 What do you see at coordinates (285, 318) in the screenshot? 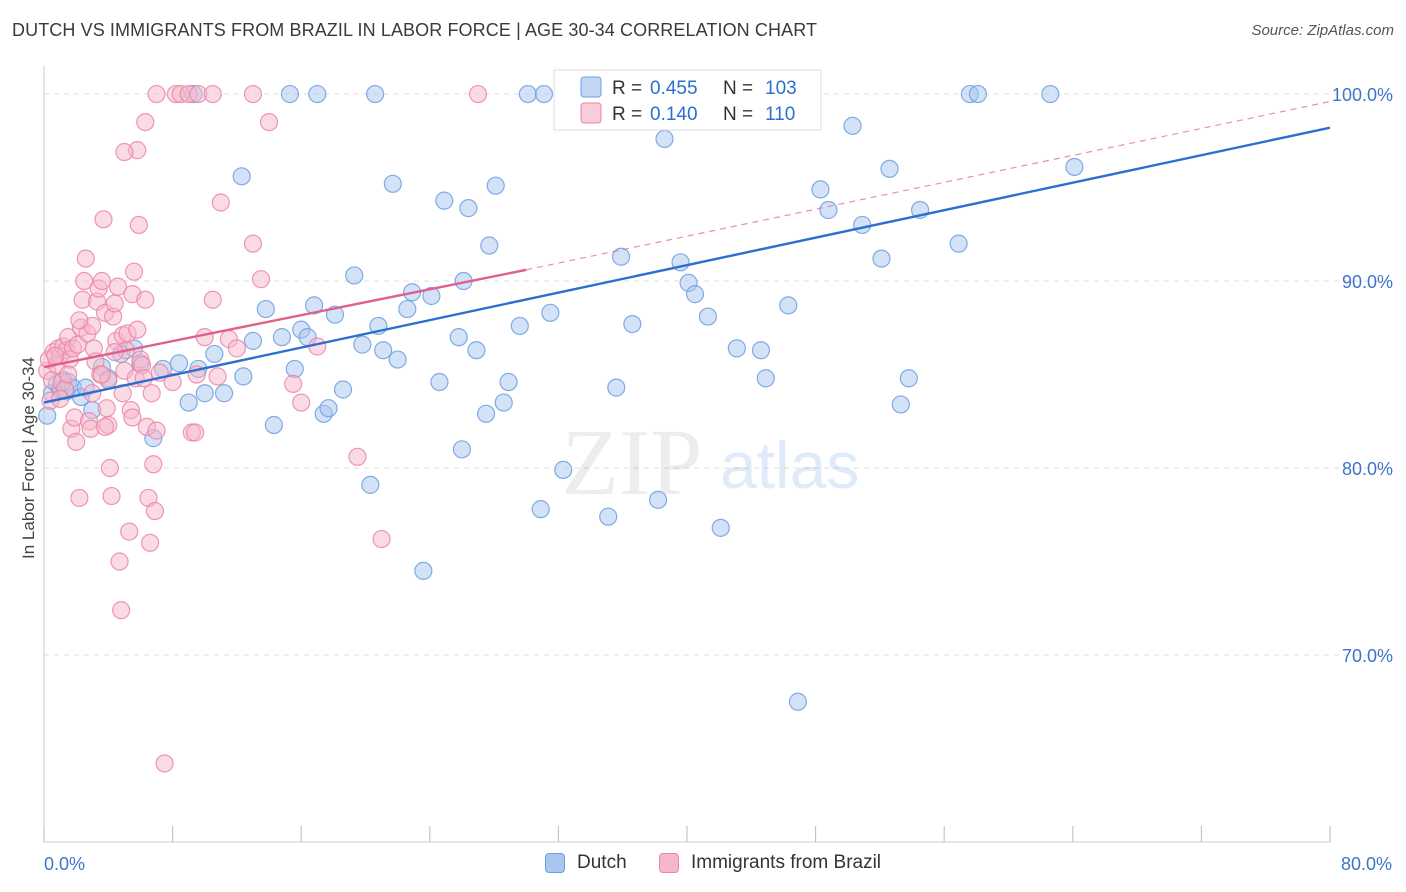
I see `trend-line-brazil` at bounding box center [285, 318].